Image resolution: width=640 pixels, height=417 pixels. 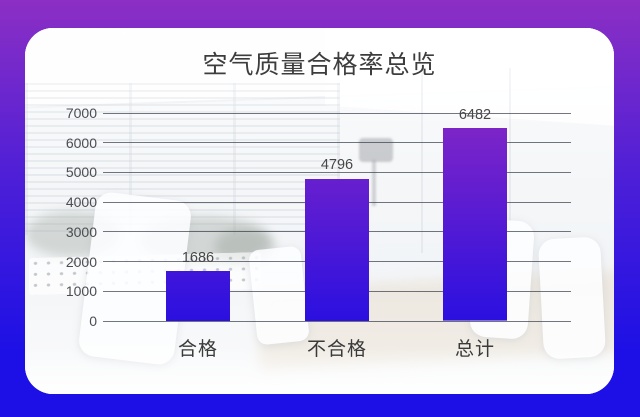 What do you see at coordinates (81, 142) in the screenshot?
I see `y-axis-tick-label: 6000` at bounding box center [81, 142].